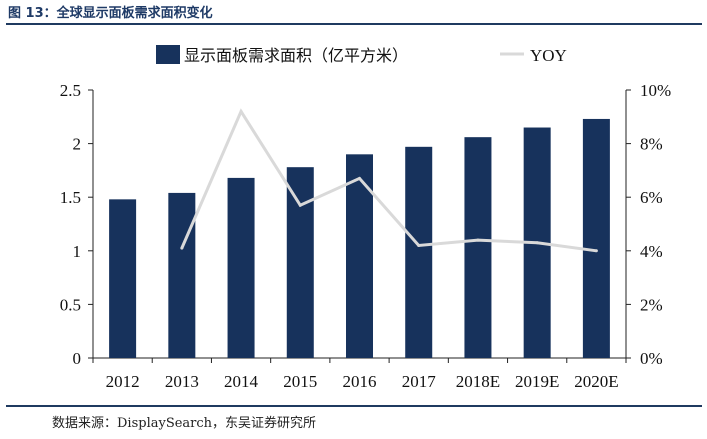  Describe the element at coordinates (596, 381) in the screenshot. I see `x-tick-label: 2020E` at that location.